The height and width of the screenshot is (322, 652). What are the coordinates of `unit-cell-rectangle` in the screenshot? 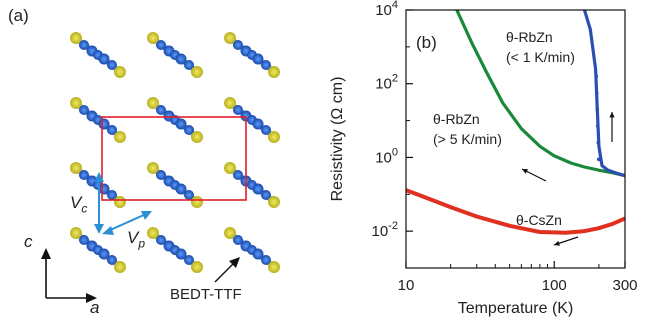 It's located at (174, 158).